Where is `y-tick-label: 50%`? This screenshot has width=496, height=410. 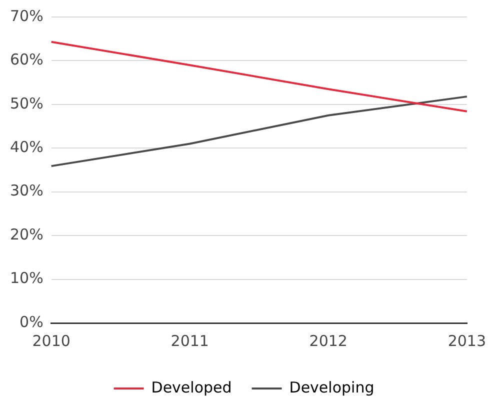 y-tick-label: 50% is located at coordinates (27, 103).